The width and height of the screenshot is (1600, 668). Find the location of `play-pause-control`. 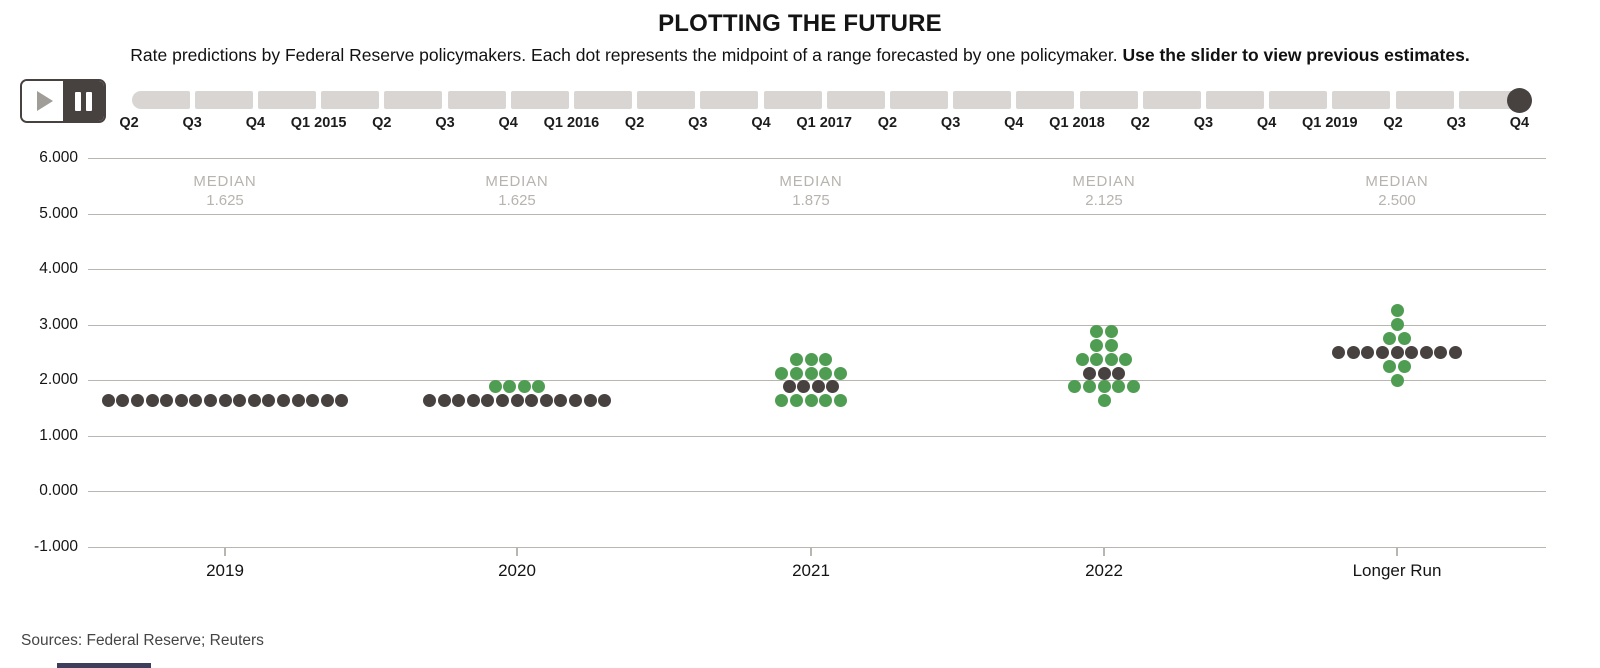

play-pause-control is located at coordinates (63, 101).